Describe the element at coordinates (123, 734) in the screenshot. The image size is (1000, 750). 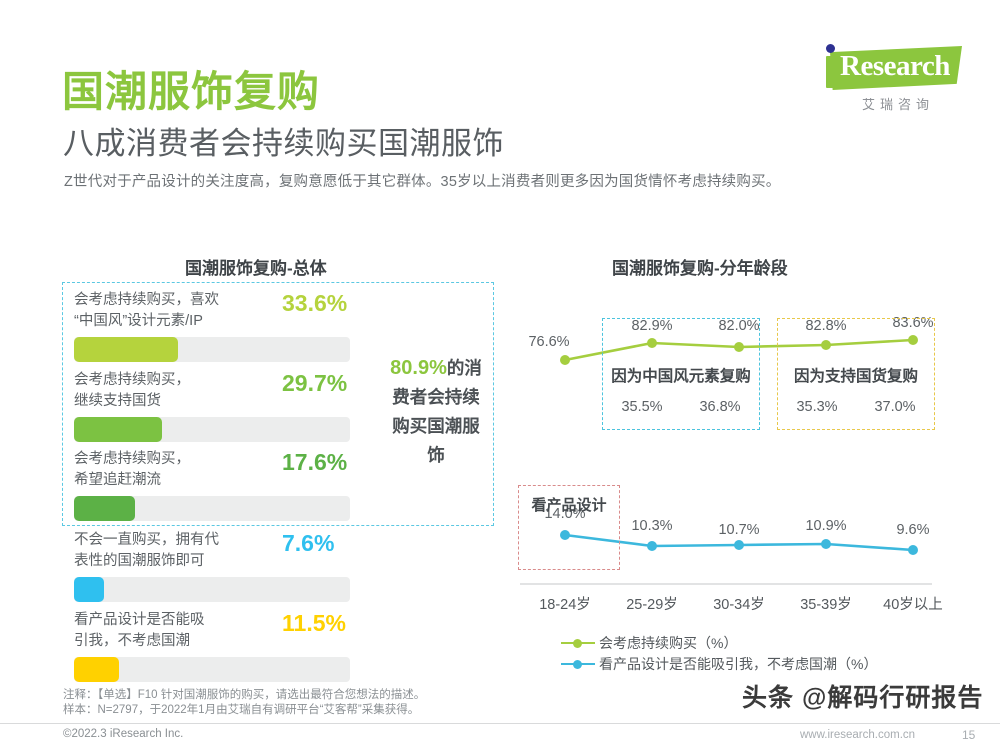
I see `copyright-text: ©2022.3 iResearch Inc.` at that location.